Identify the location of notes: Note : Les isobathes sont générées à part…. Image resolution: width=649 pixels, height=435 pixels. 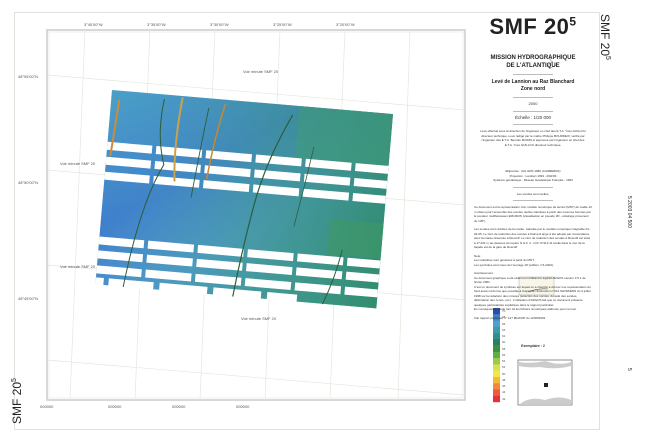
(514, 260).